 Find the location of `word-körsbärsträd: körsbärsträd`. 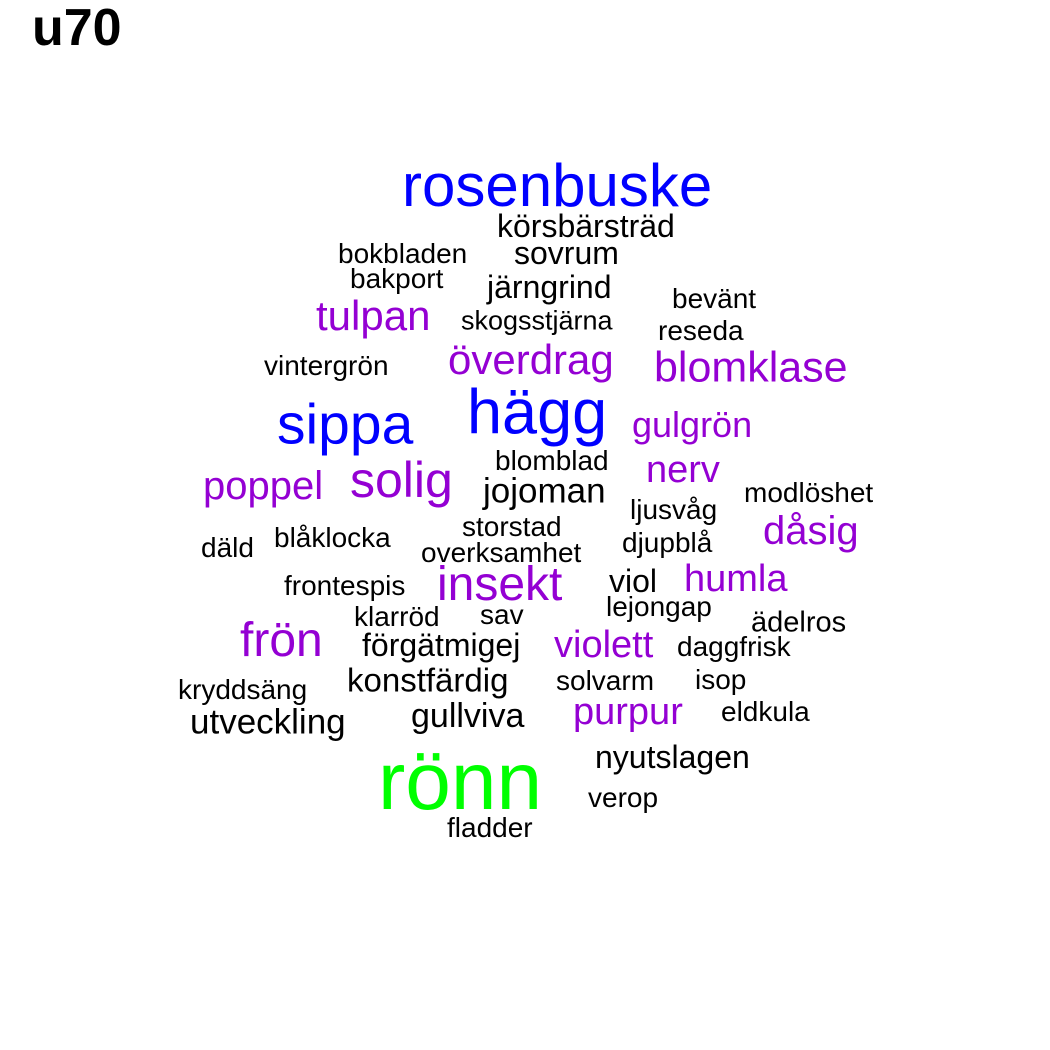

word-körsbärsträd: körsbärsträd is located at coordinates (586, 226).